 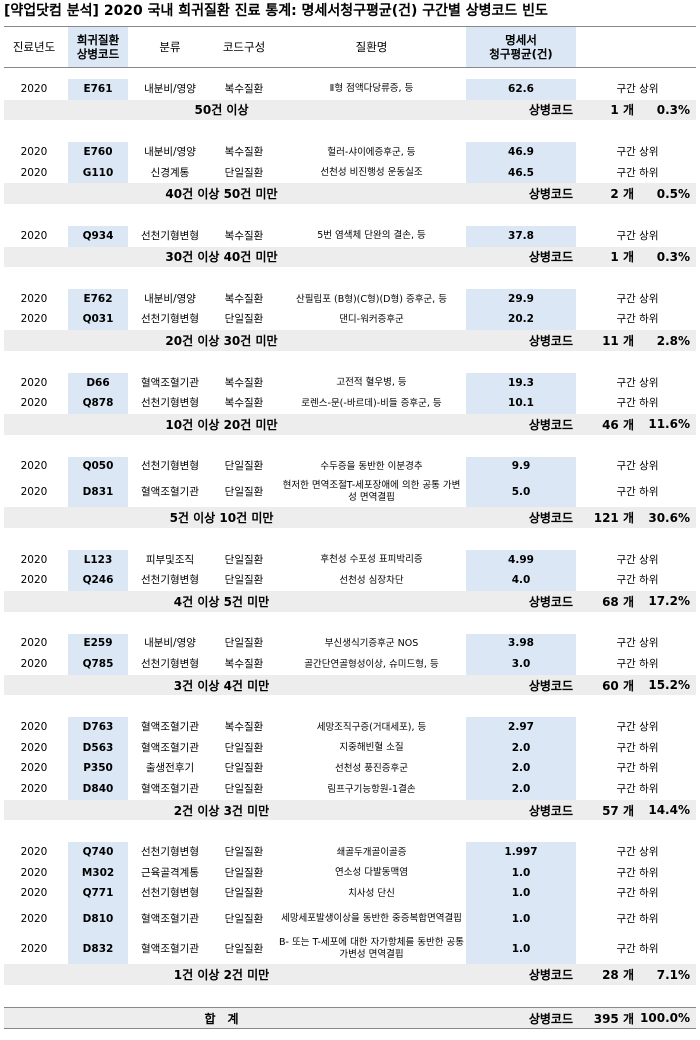 I want to click on summary-range: 3건 이상 4건 미만, so click(x=221, y=685).